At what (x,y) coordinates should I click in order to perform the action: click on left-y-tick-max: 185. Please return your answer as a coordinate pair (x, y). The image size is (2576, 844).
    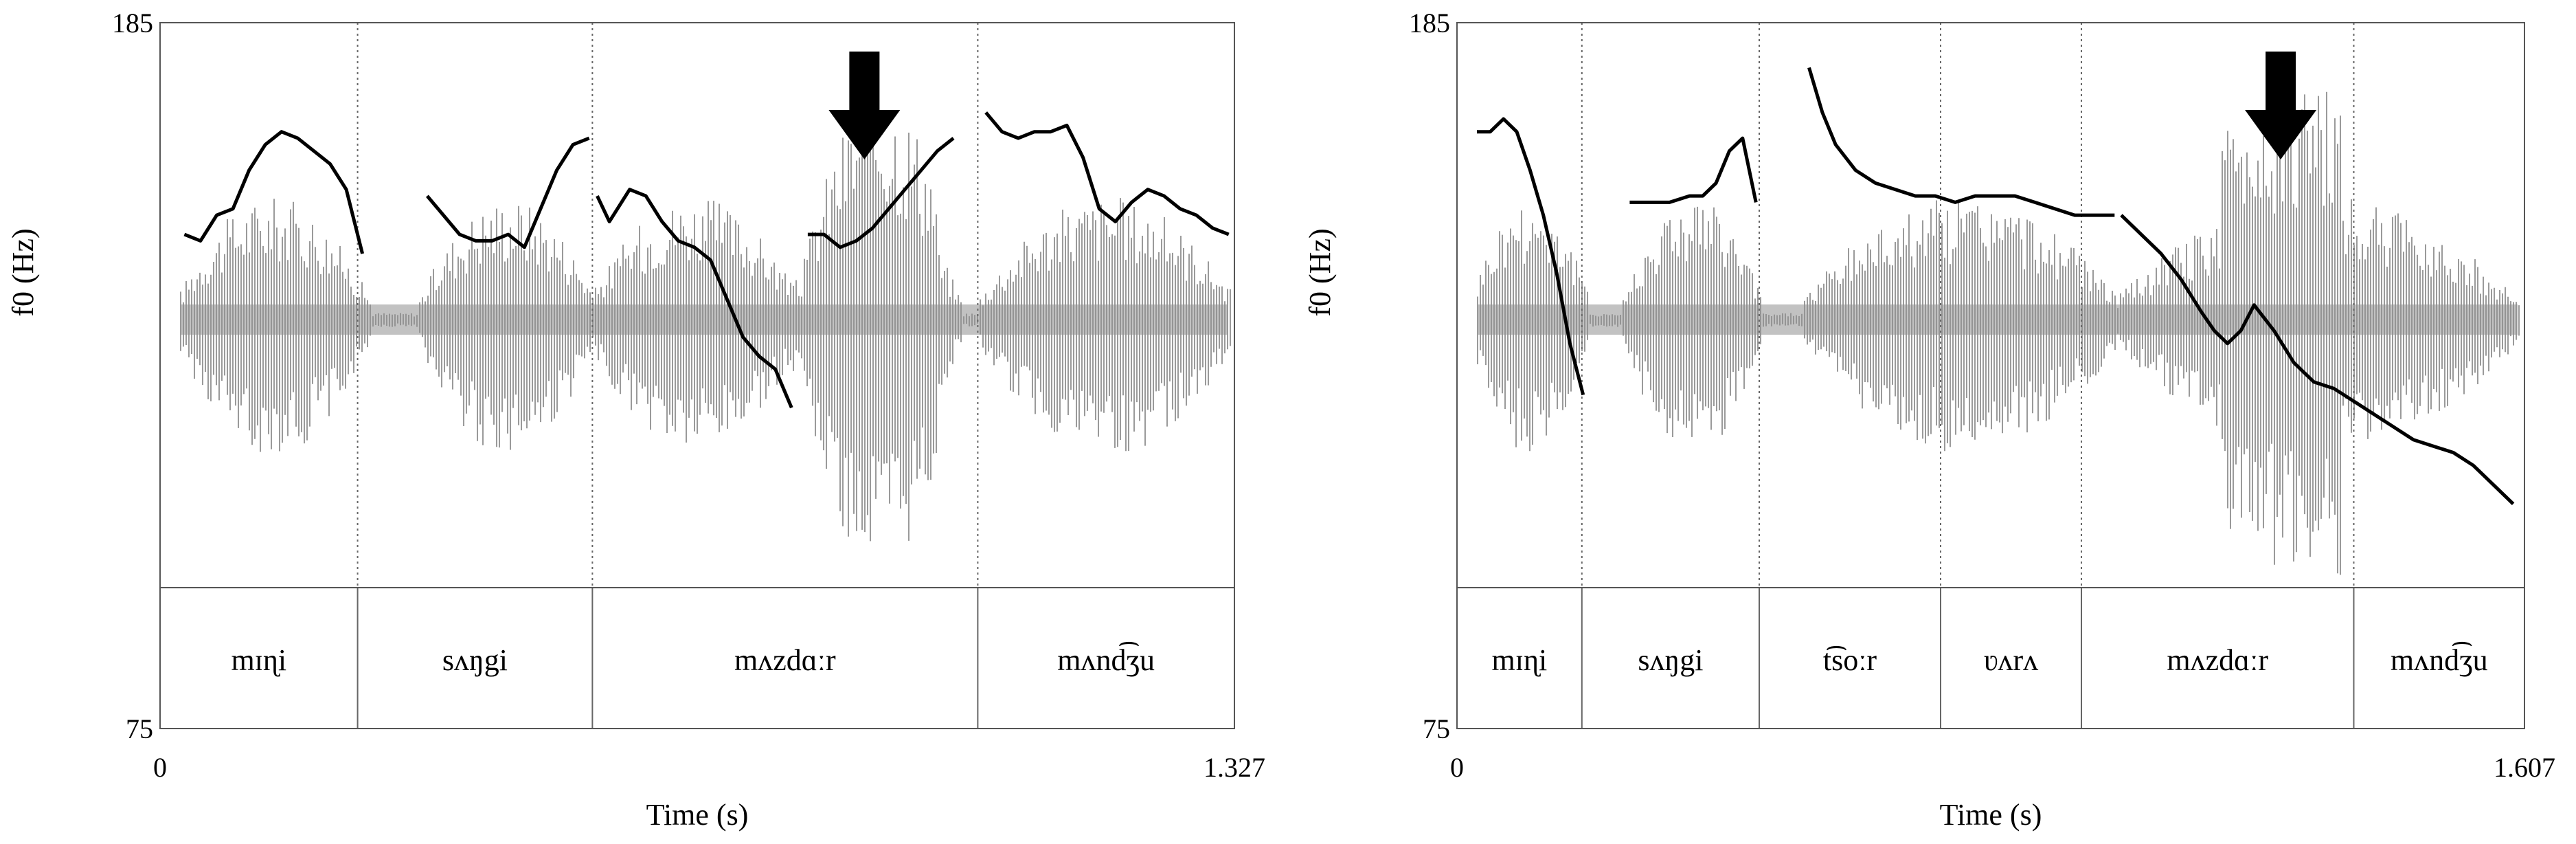
    Looking at the image, I should click on (132, 23).